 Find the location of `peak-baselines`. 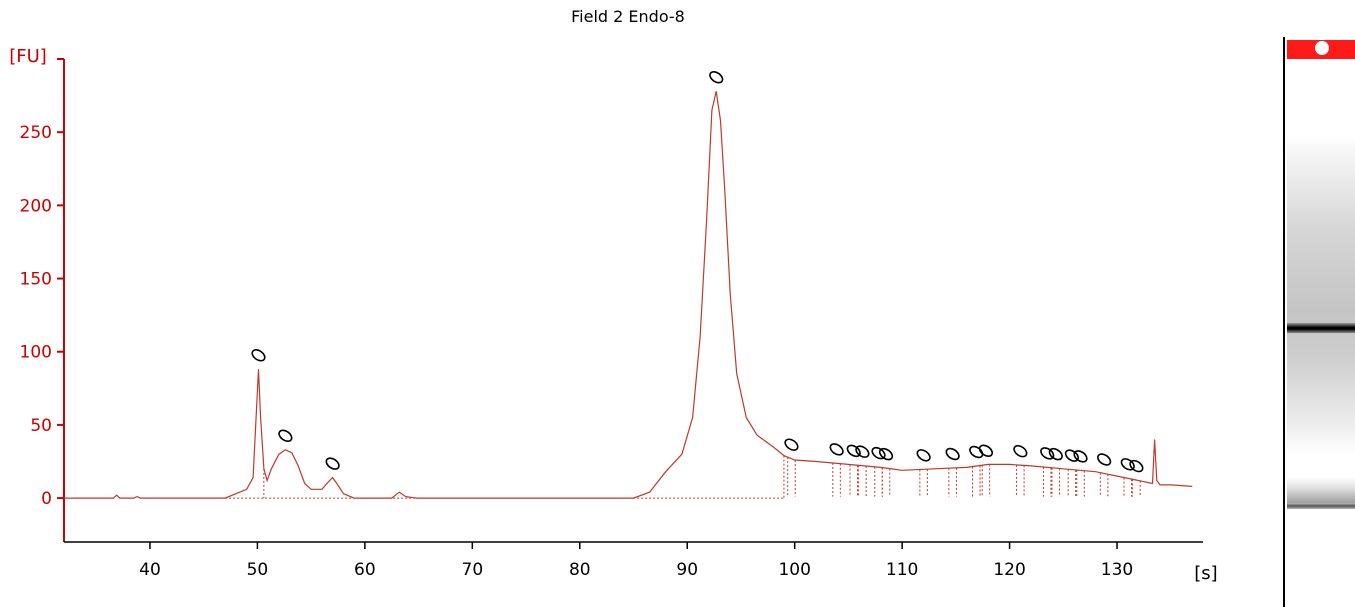

peak-baselines is located at coordinates (683, 477).